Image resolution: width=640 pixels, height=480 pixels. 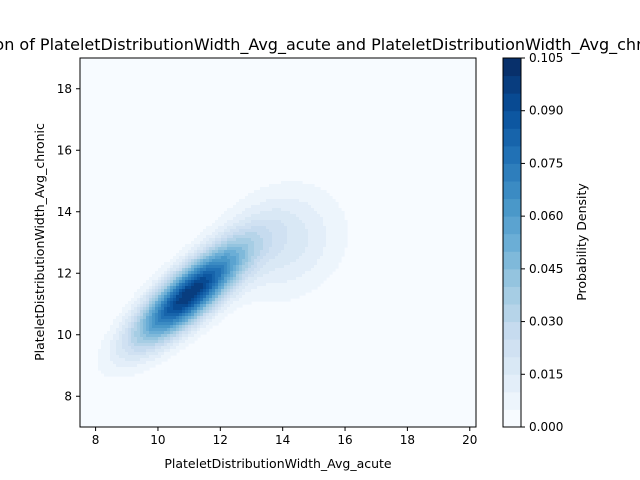 What do you see at coordinates (512, 243) in the screenshot?
I see `colorbar` at bounding box center [512, 243].